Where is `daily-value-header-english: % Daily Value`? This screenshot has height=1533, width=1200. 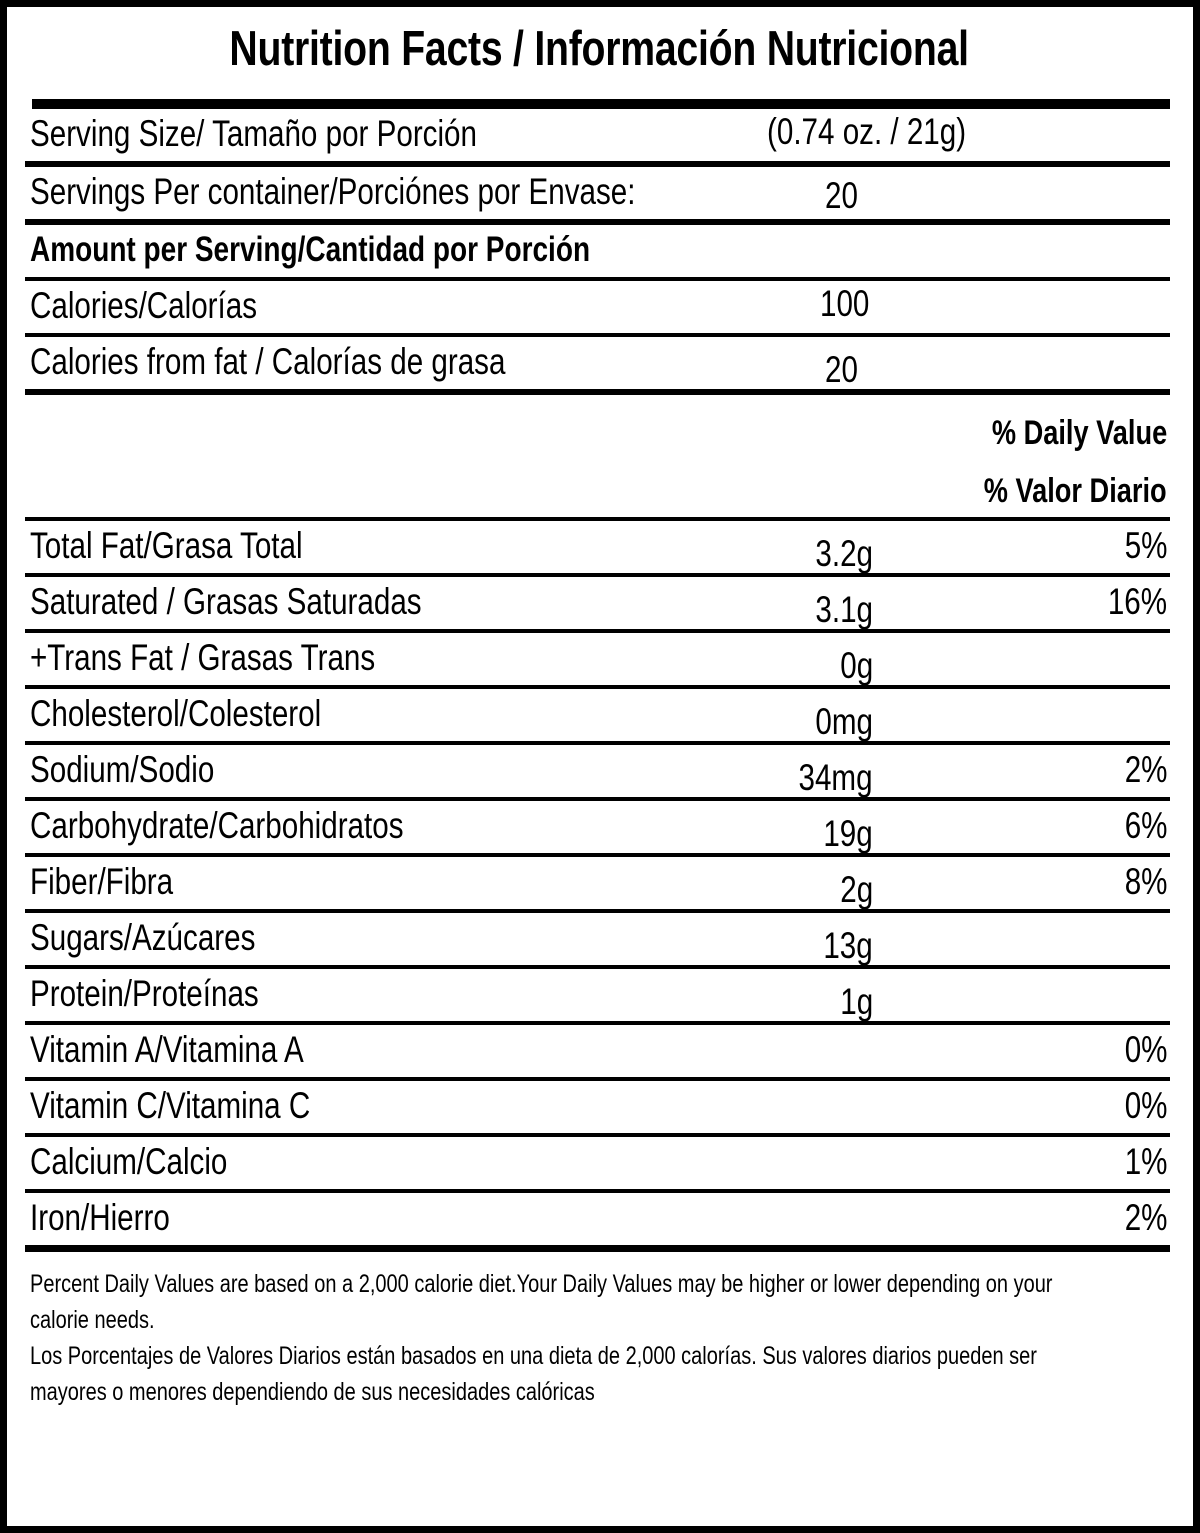 daily-value-header-english: % Daily Value is located at coordinates (1079, 433).